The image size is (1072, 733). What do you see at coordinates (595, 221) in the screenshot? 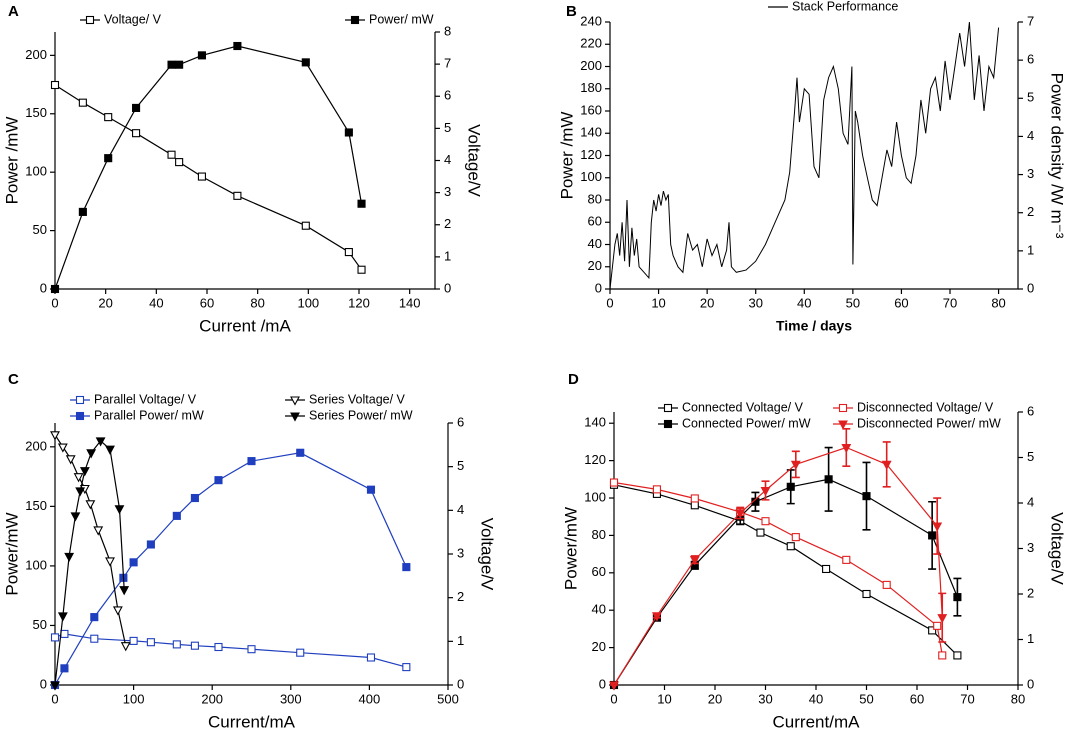
I see `y-tick-label: 60` at bounding box center [595, 221].